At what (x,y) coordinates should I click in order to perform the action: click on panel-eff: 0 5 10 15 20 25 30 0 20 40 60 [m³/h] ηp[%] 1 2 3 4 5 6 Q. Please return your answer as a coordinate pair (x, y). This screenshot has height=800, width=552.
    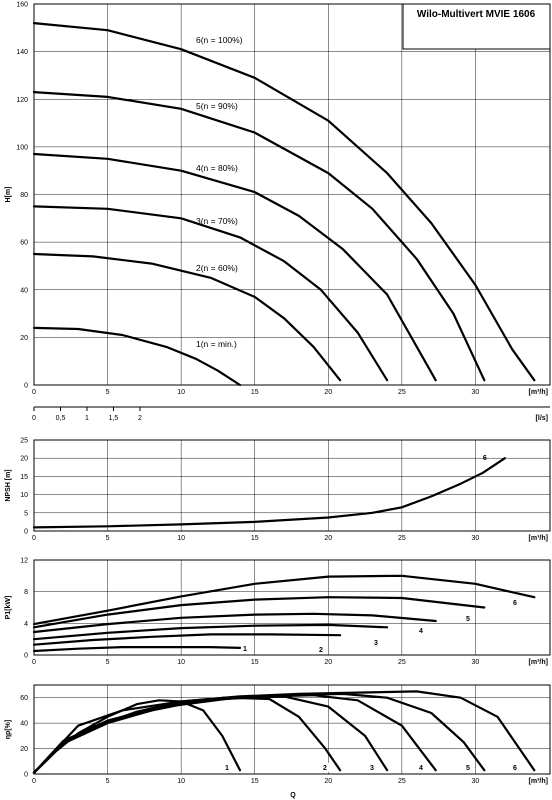
    Looking at the image, I should click on (278, 741).